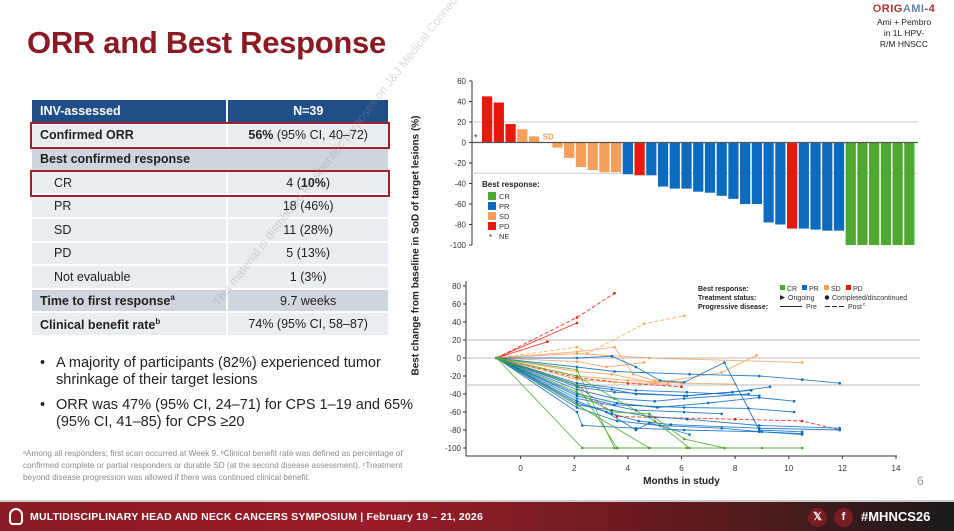 The width and height of the screenshot is (954, 531). Describe the element at coordinates (843, 517) in the screenshot. I see `facebook-icon: f` at that location.